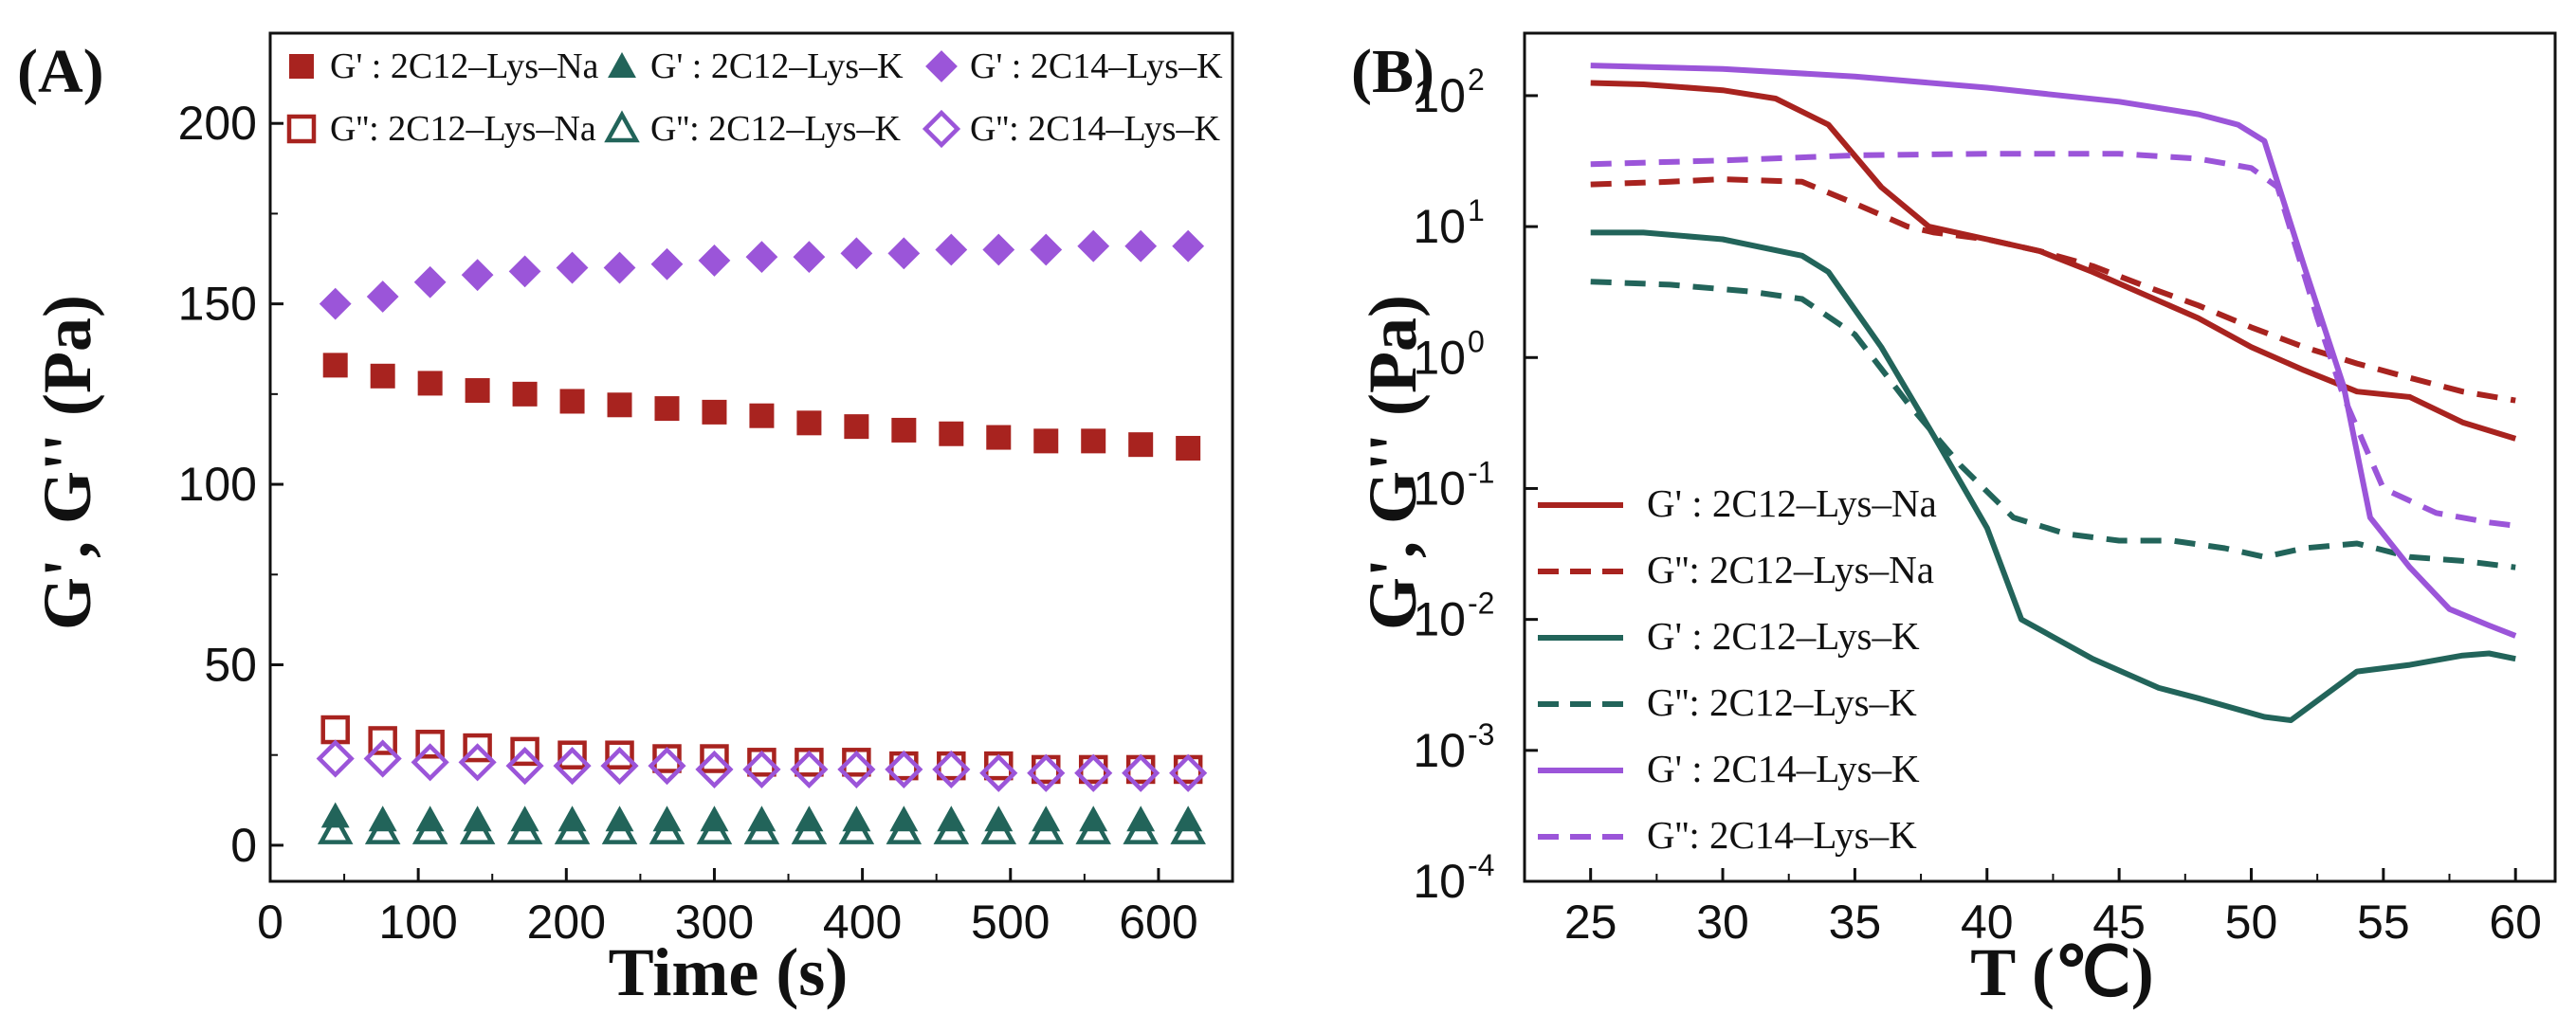 The height and width of the screenshot is (1014, 2576). I want to click on y-tick-label-a: 0, so click(243, 846).